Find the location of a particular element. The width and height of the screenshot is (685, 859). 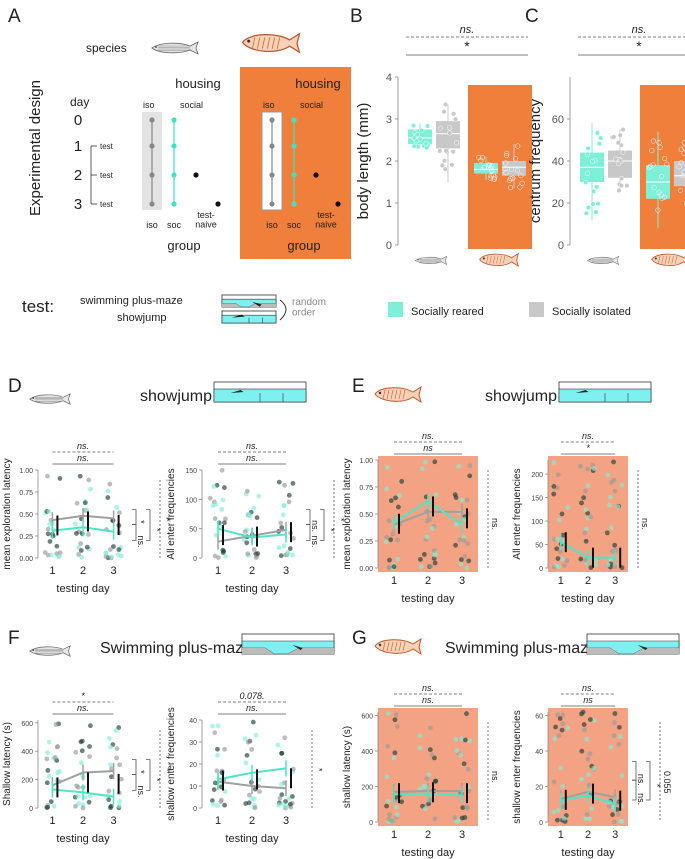

iso-header: iso is located at coordinates (269, 105).